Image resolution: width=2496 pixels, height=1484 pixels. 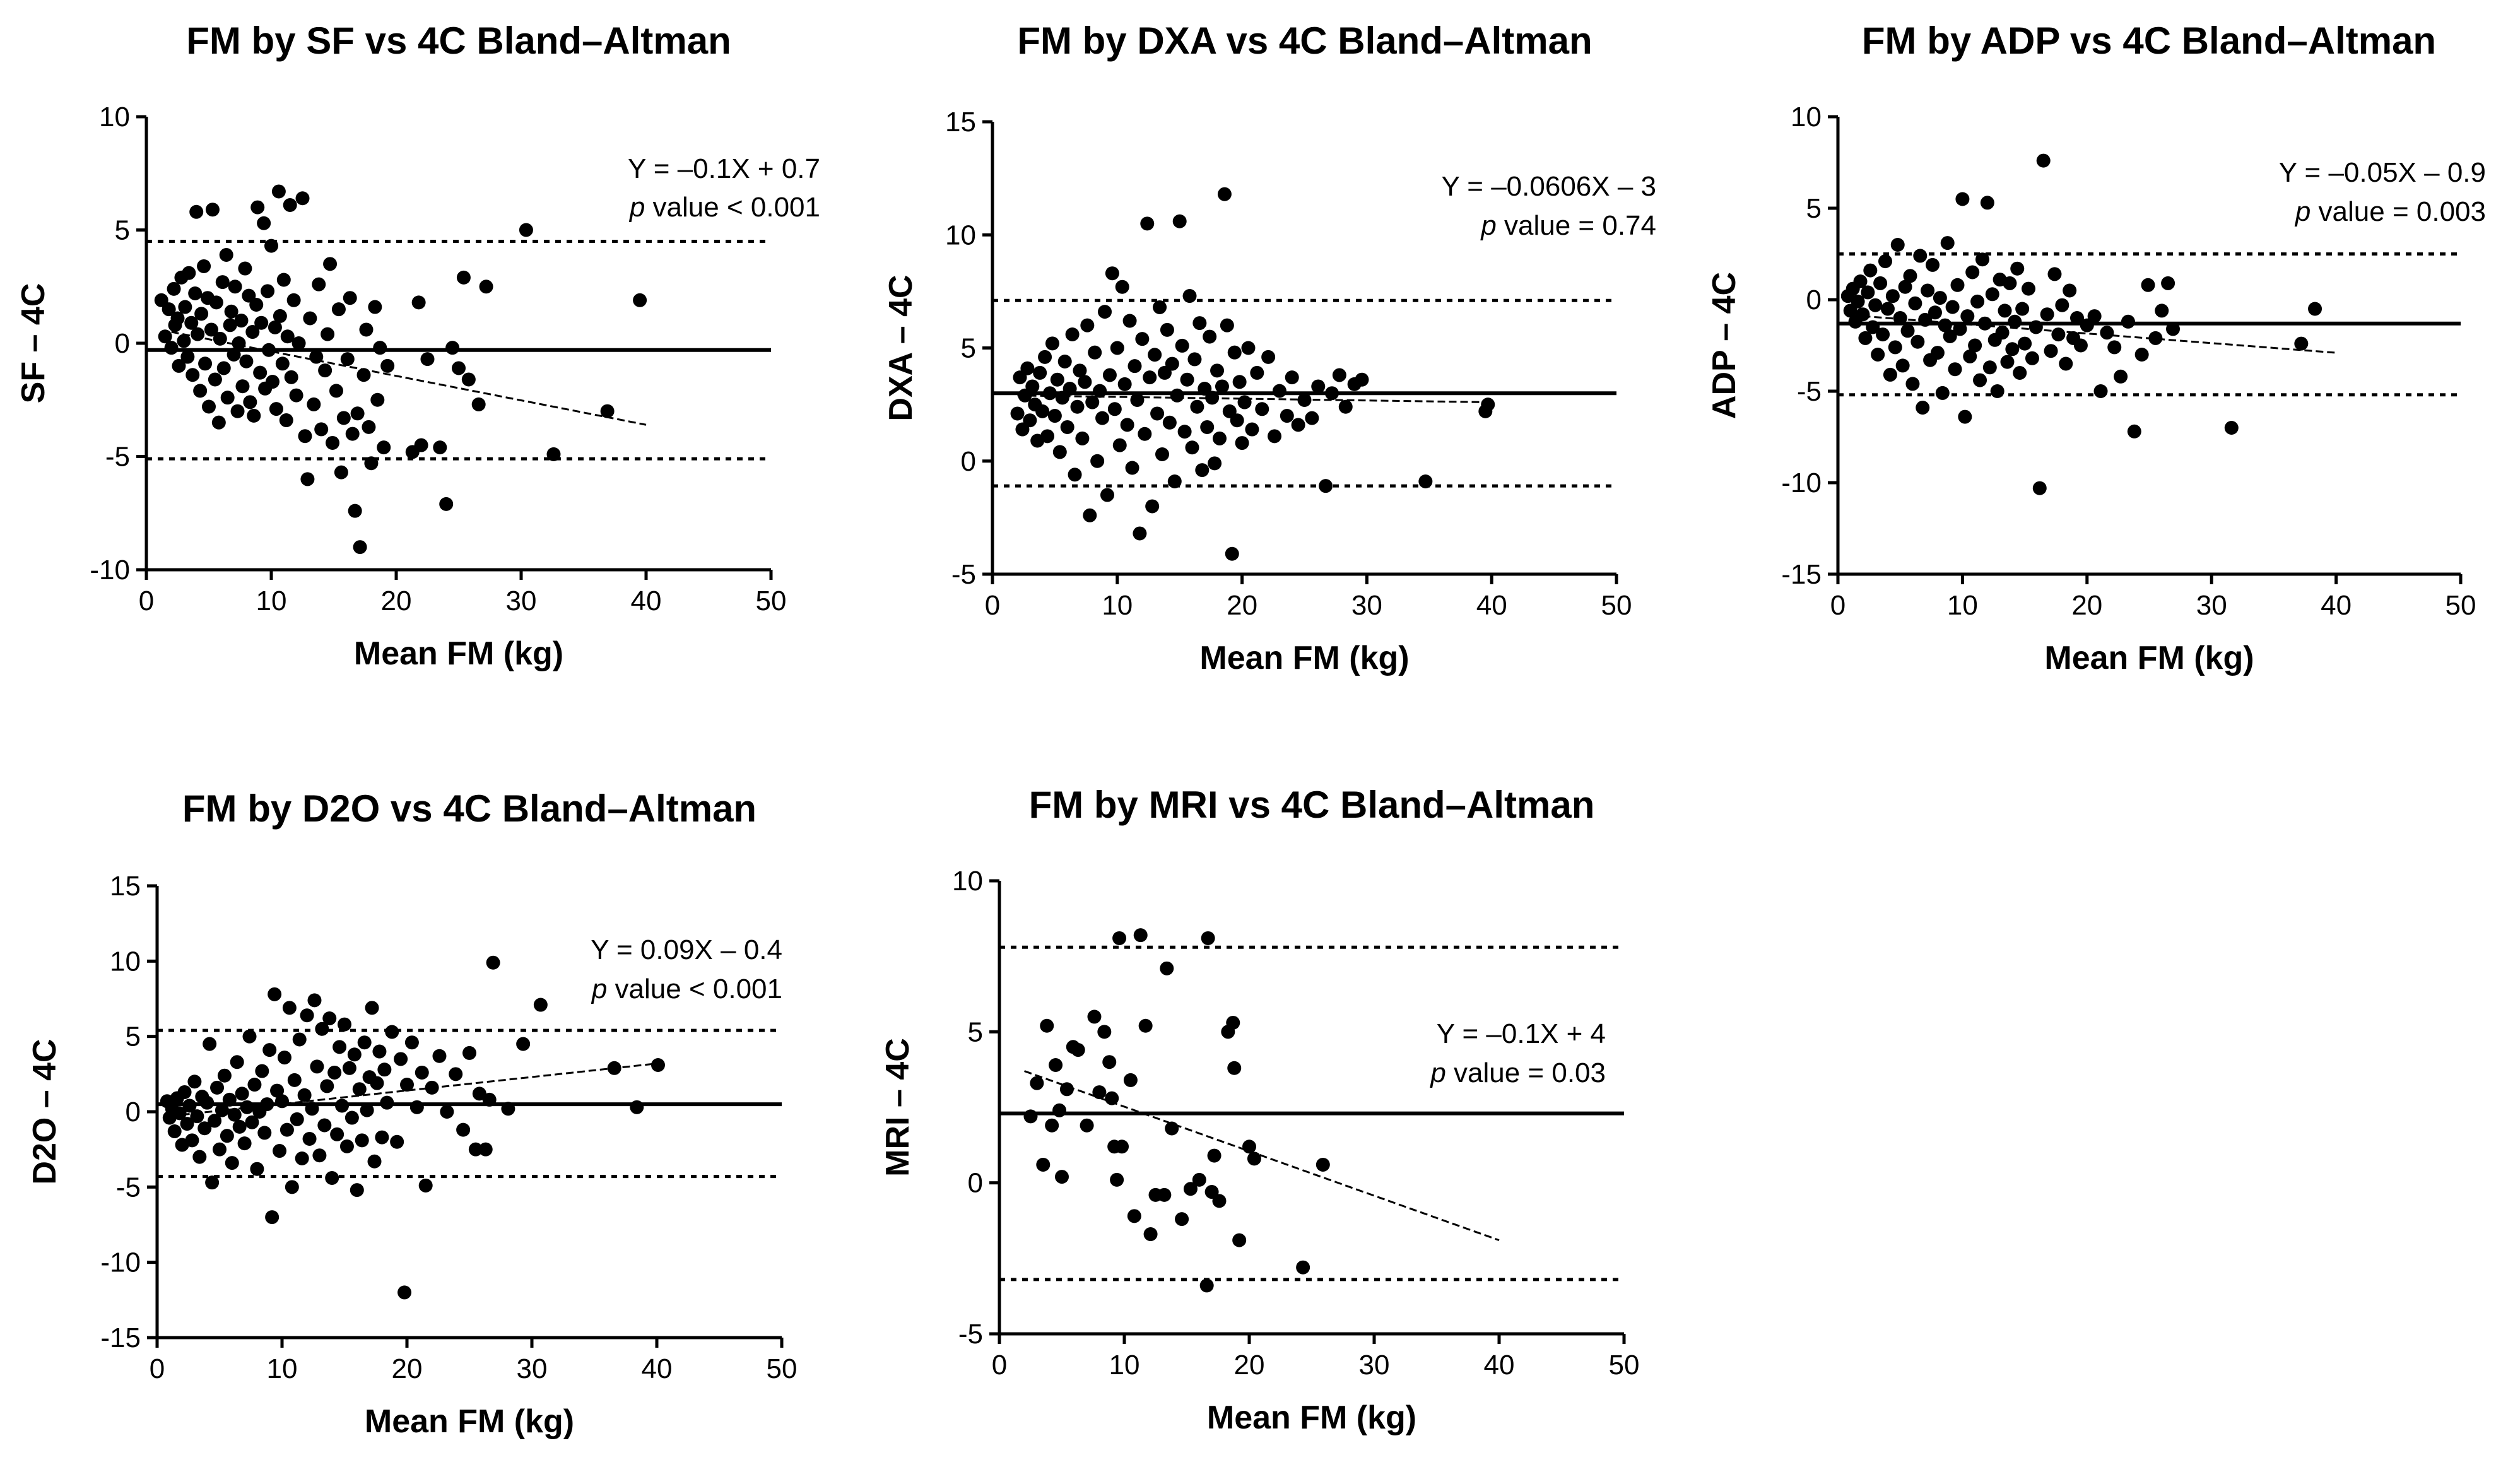 I want to click on x-tick-label: 40, so click(x=1499, y=1366).